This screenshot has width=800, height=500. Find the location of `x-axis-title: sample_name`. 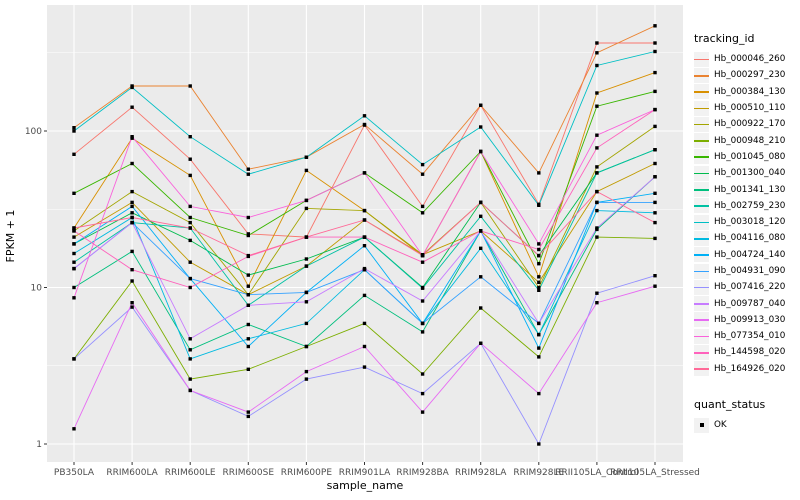

x-axis-title: sample_name is located at coordinates (365, 485).